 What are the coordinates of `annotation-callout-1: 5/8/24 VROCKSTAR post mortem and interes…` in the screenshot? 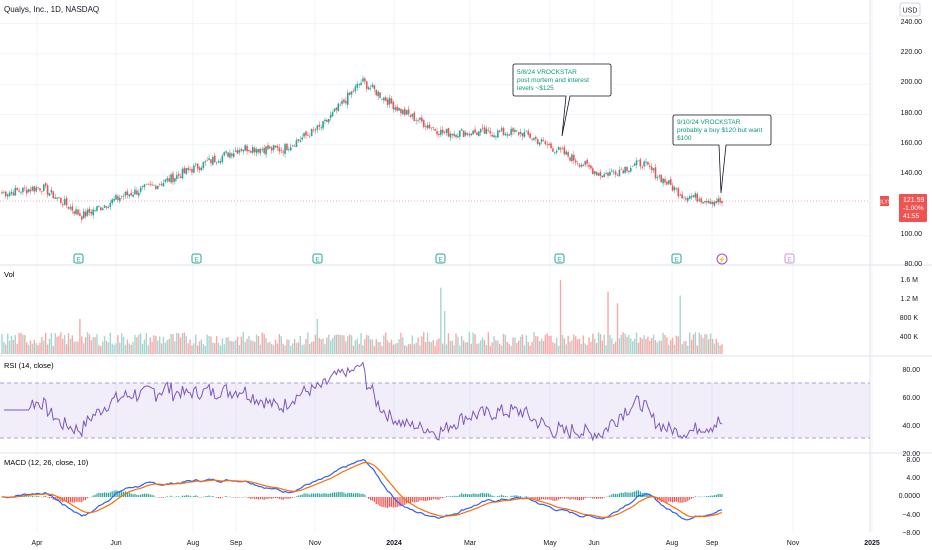 It's located at (562, 100).